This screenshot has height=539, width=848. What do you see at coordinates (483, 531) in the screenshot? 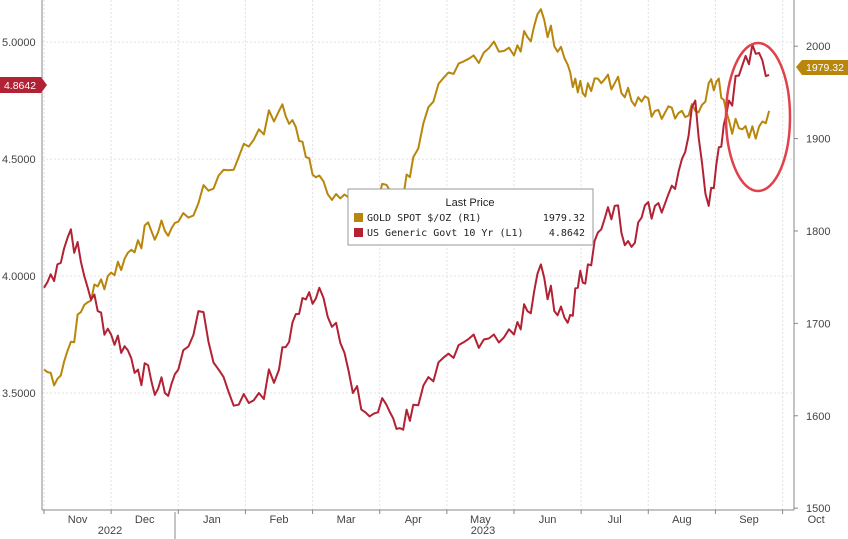
I see `year-label-2023: 2023` at bounding box center [483, 531].